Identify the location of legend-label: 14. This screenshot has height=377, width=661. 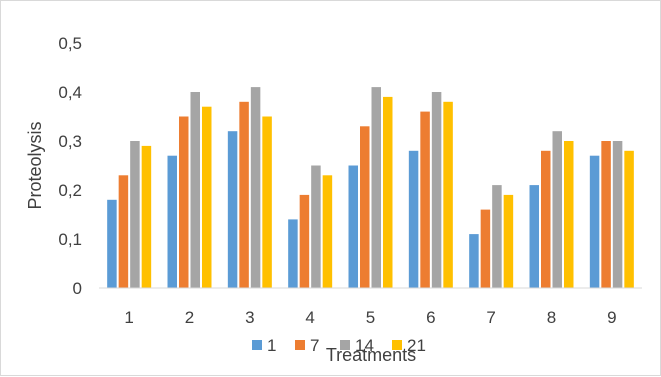
(364, 345).